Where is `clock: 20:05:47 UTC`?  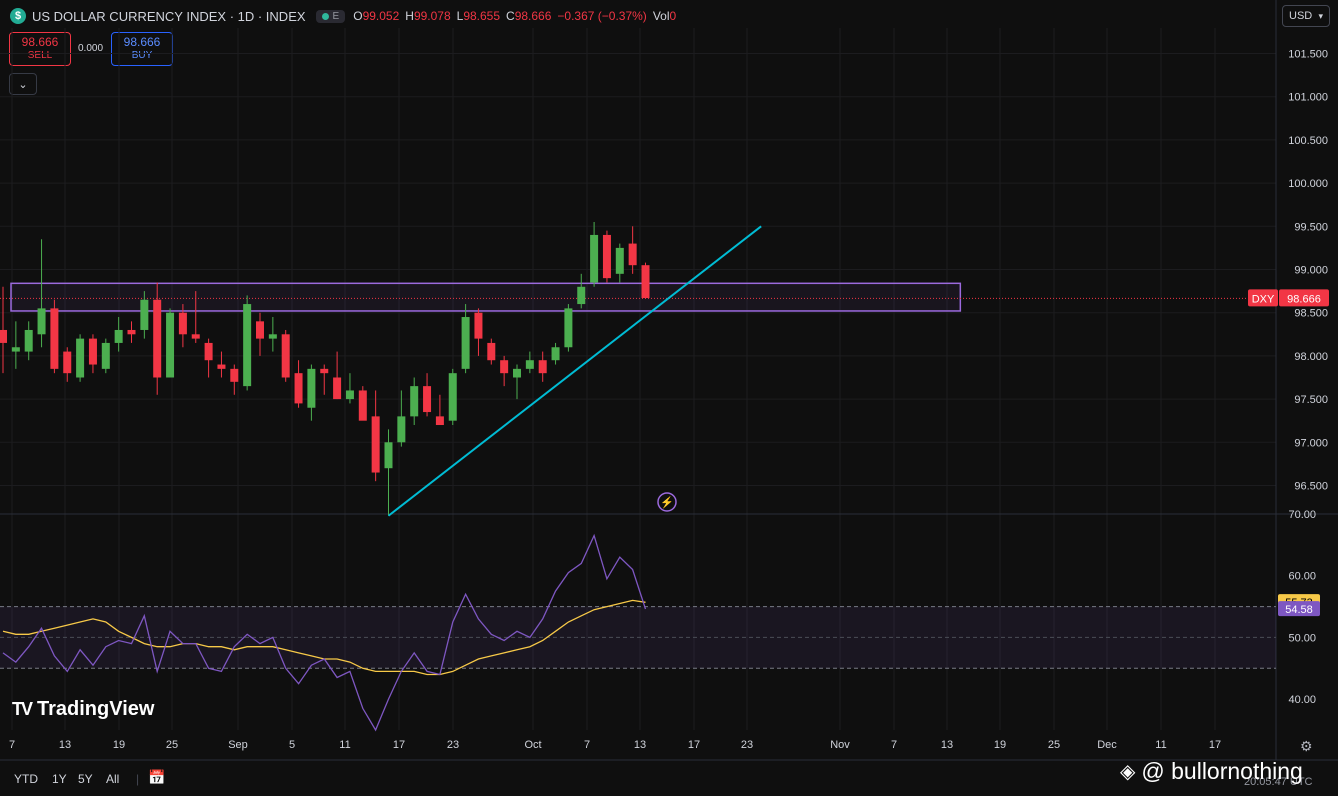
clock: 20:05:47 UTC is located at coordinates (1278, 782).